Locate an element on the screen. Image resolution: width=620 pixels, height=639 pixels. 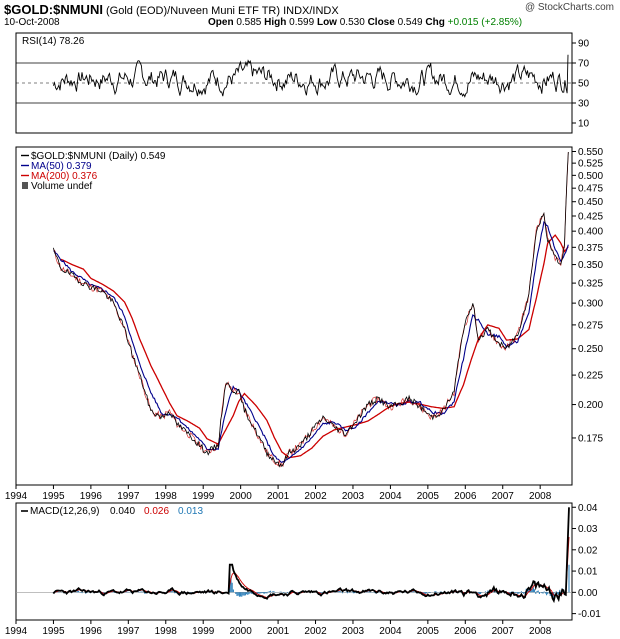
macd-tick-label: -0.01 is located at coordinates (589, 614).